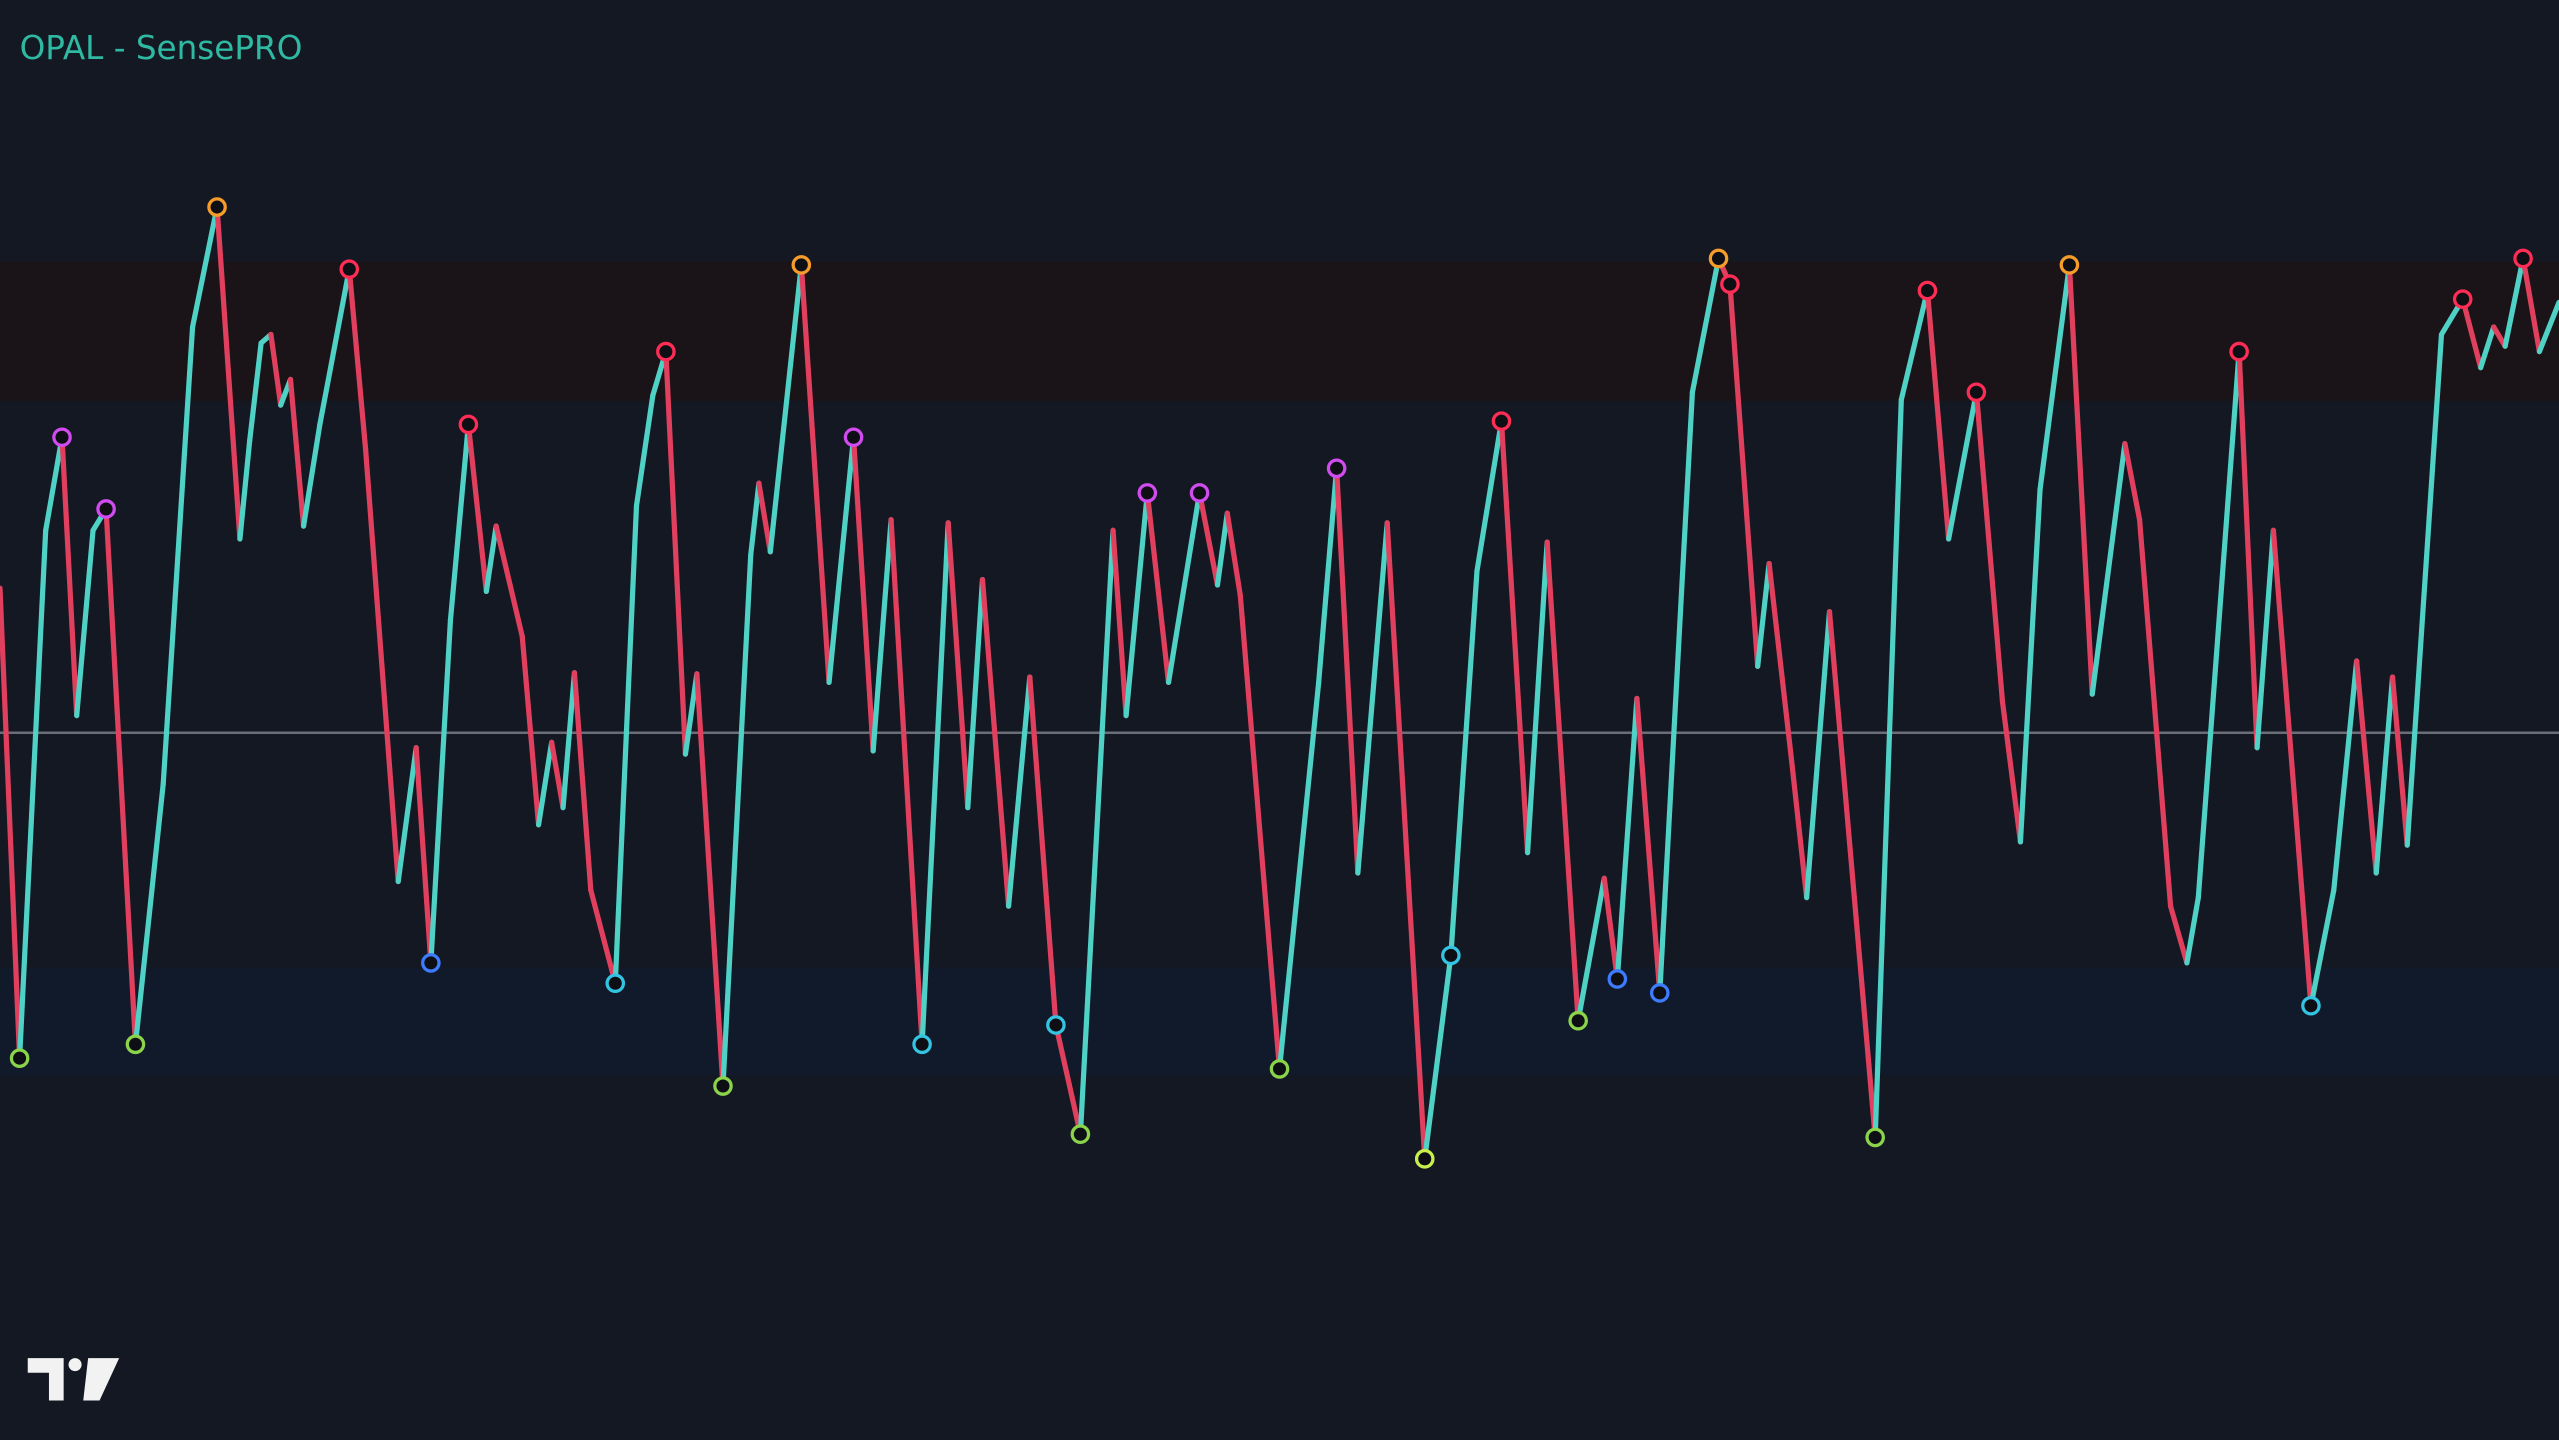  What do you see at coordinates (161, 48) in the screenshot?
I see `chart-title: OPAL - SensePRO` at bounding box center [161, 48].